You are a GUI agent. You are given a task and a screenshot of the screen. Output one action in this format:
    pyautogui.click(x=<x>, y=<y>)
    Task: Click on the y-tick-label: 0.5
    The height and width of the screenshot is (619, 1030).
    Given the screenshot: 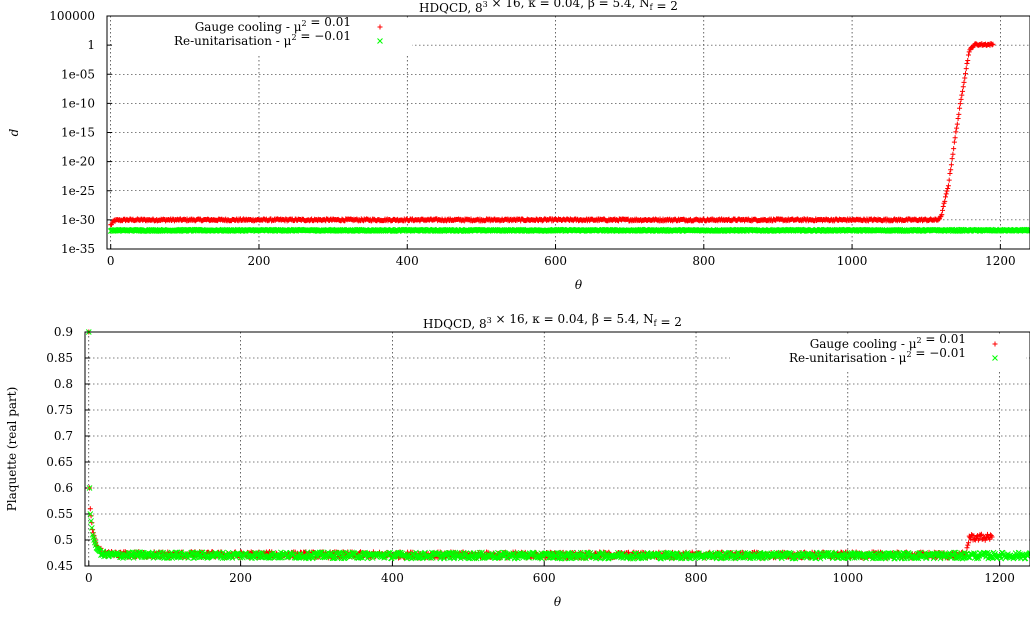 What is the action you would take?
    pyautogui.click(x=63, y=540)
    